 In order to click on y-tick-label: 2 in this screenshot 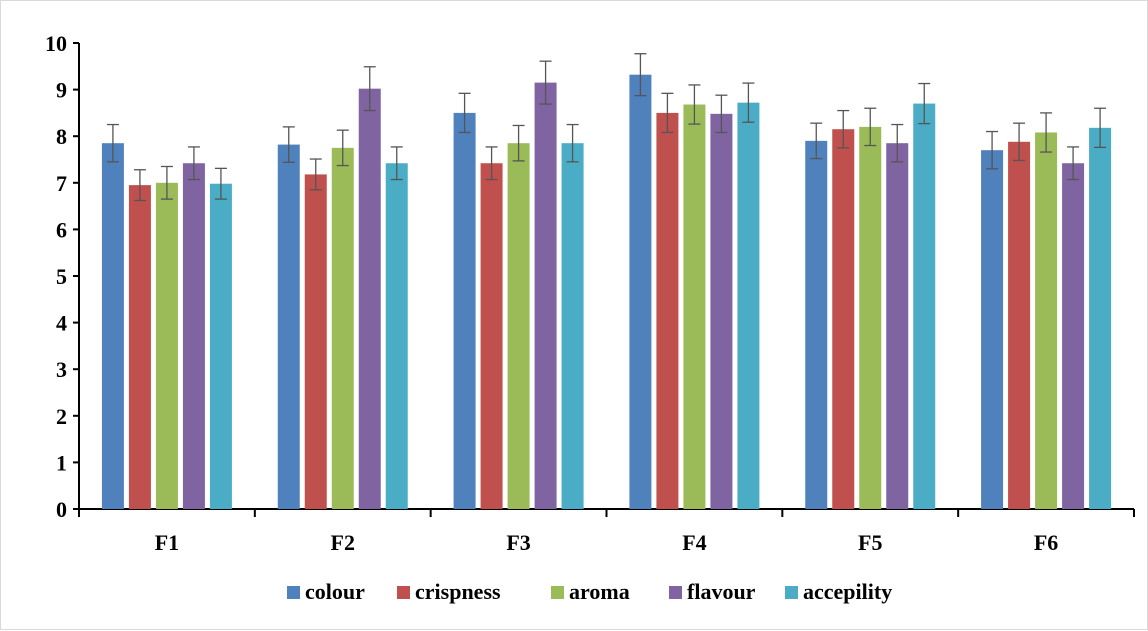, I will do `click(61, 416)`.